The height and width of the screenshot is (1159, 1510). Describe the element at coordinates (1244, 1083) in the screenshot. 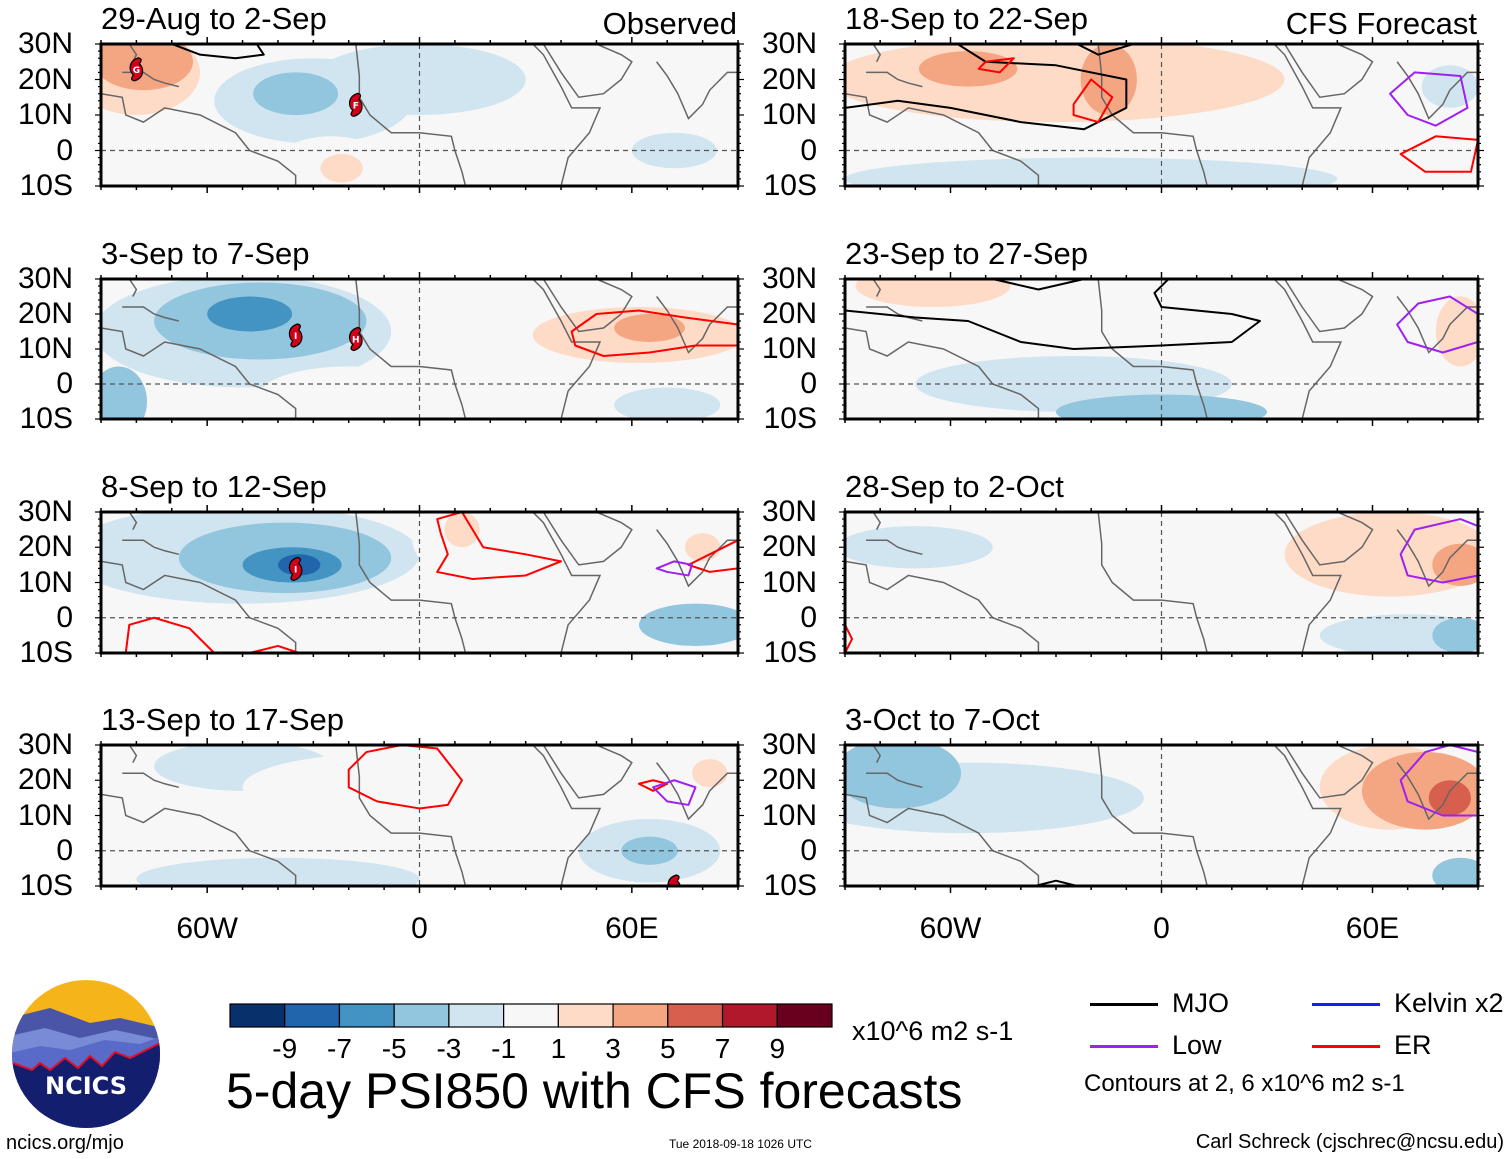

I see `contour-note: Contours at 2, 6 x10^6 m2 s-1` at that location.